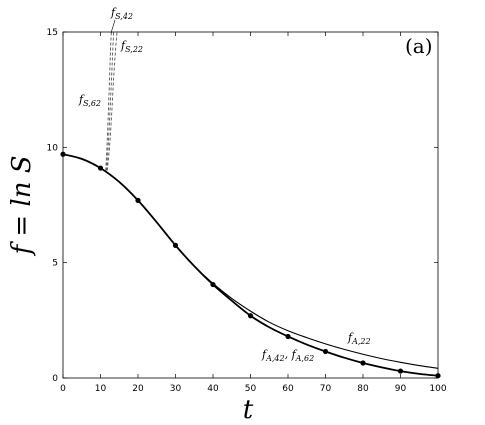  What do you see at coordinates (121, 13) in the screenshot?
I see `annotation-f-s42: fS,42` at bounding box center [121, 13].